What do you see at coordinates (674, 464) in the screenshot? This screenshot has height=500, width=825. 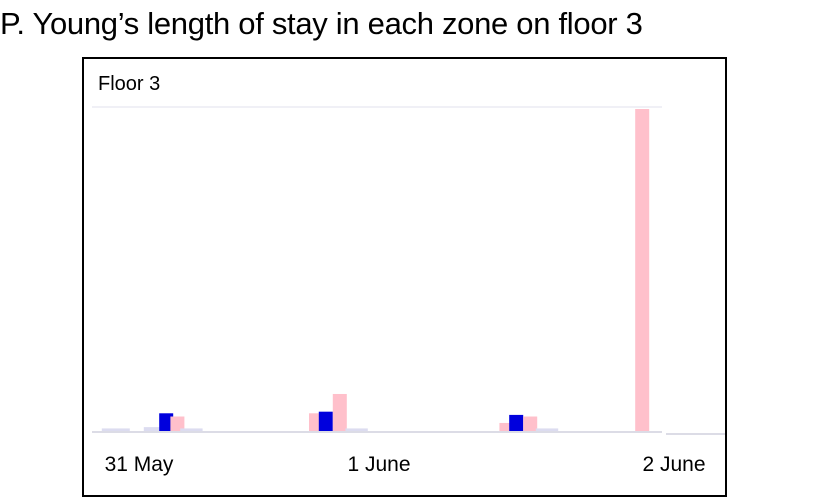 I see `x-tick-label-2: 2 June` at bounding box center [674, 464].